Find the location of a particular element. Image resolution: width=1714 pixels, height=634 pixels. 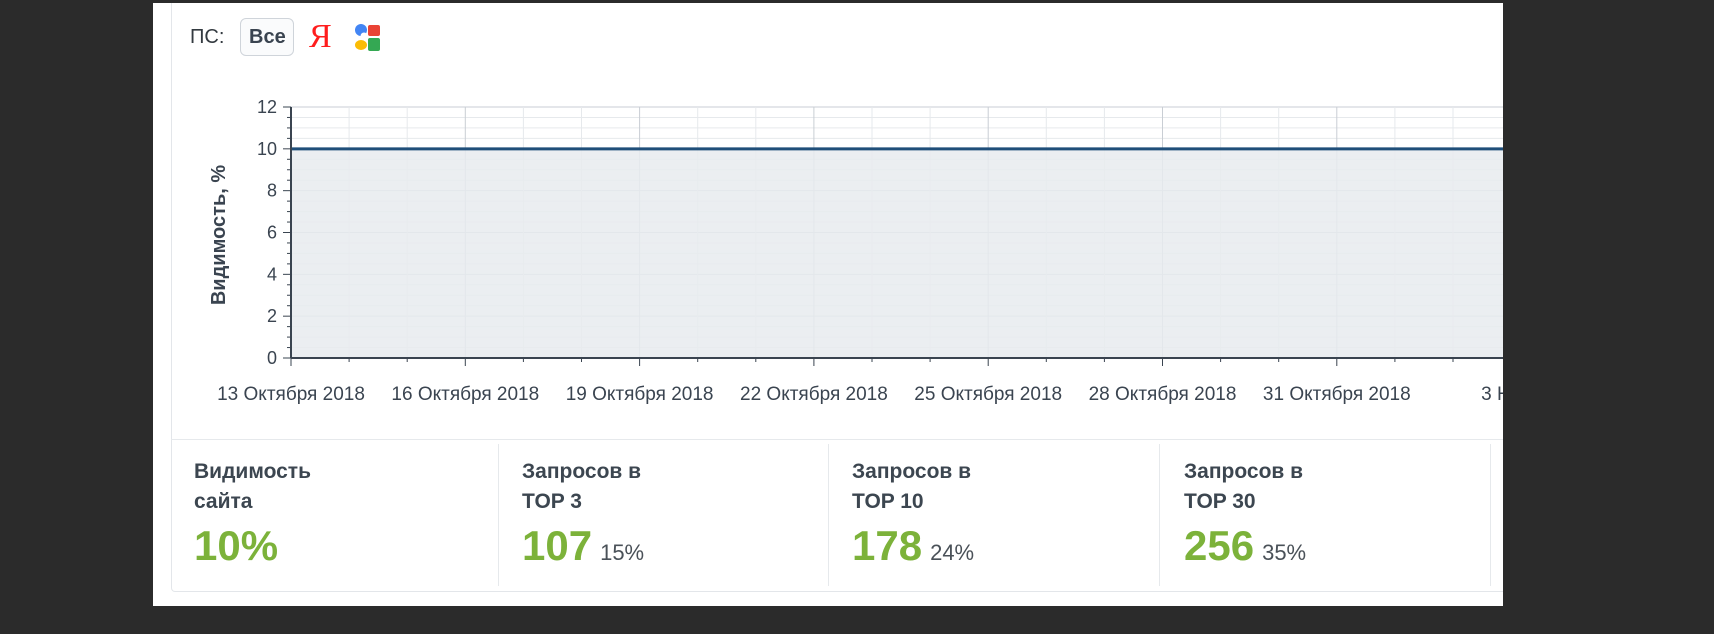

stat-title: Видимость сайта is located at coordinates (252, 486).